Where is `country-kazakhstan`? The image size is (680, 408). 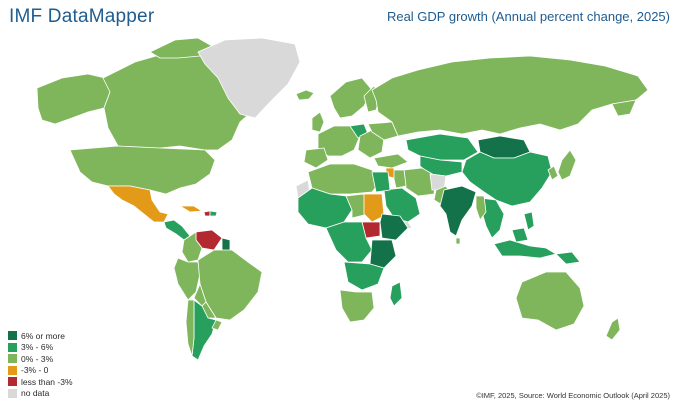 country-kazakhstan is located at coordinates (442, 147).